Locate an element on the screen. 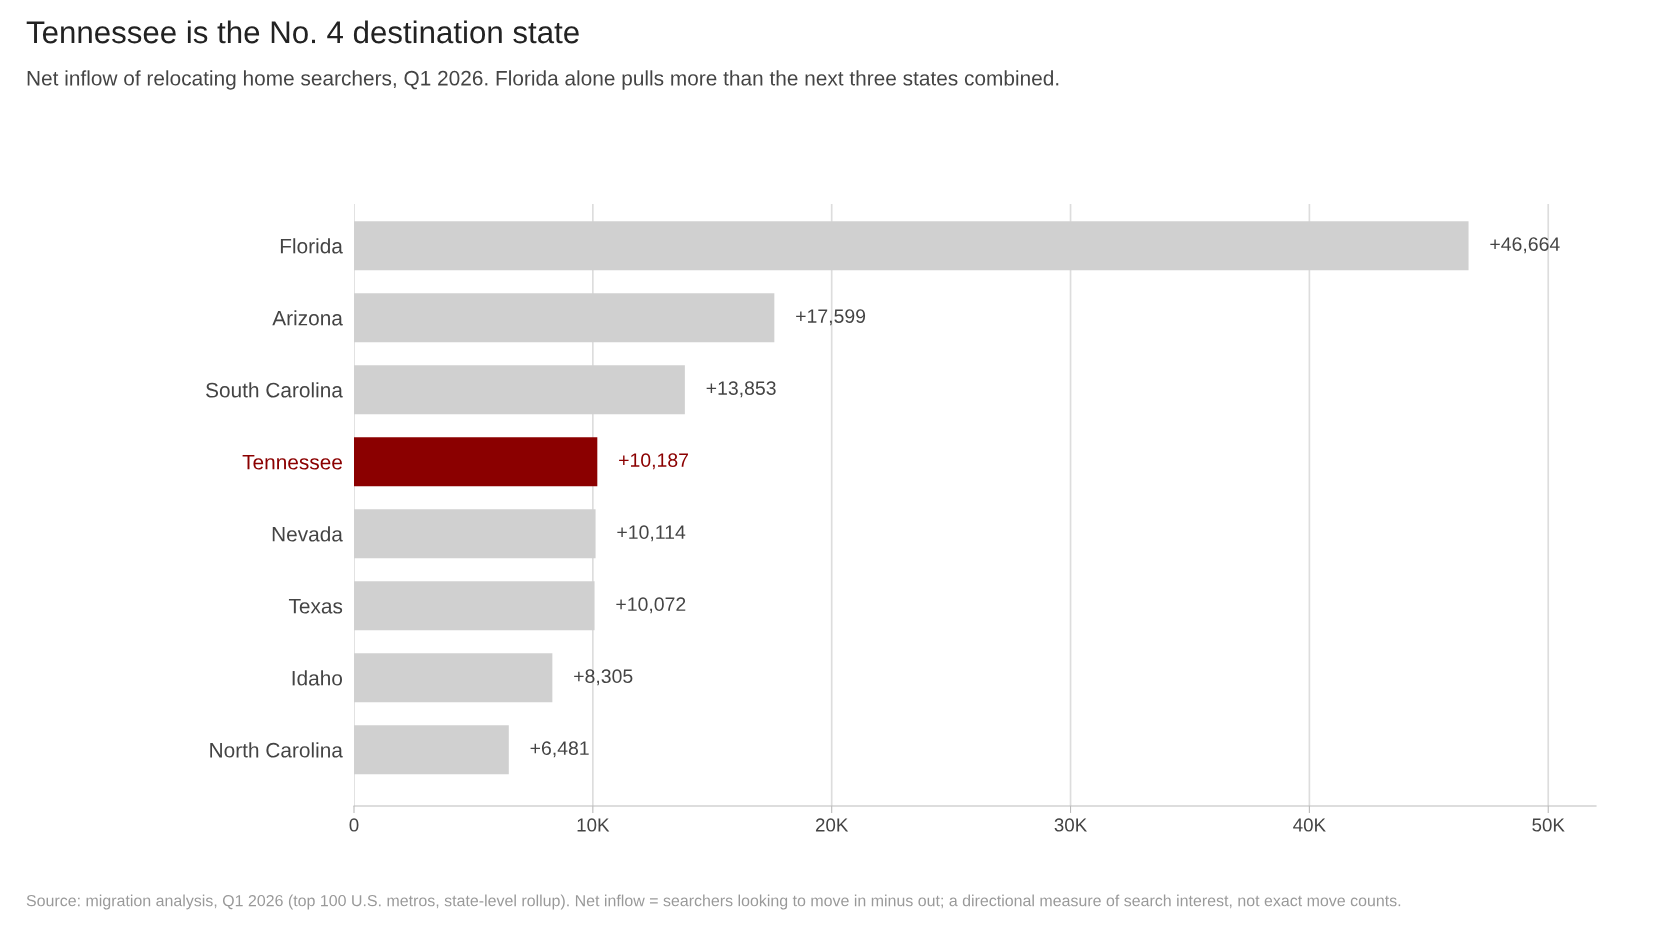 This screenshot has height=928, width=1680. chart-title: Tennessee is the No. 4 destination state is located at coordinates (302, 32).